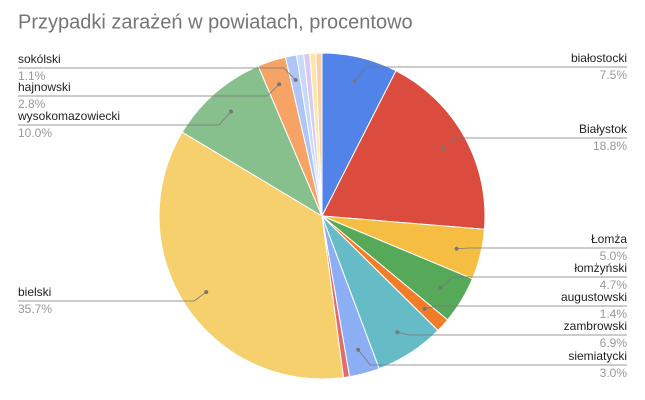  Describe the element at coordinates (594, 297) in the screenshot. I see `slice-label: augustowski` at that location.